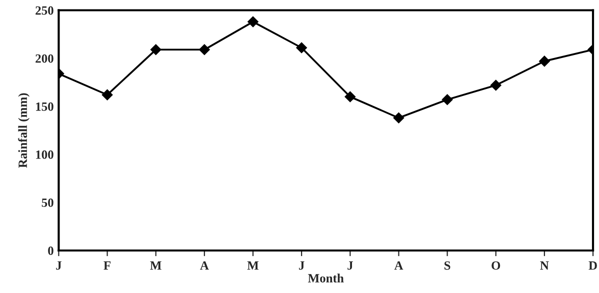  What do you see at coordinates (48, 202) in the screenshot?
I see `y-tick-label: 50` at bounding box center [48, 202].